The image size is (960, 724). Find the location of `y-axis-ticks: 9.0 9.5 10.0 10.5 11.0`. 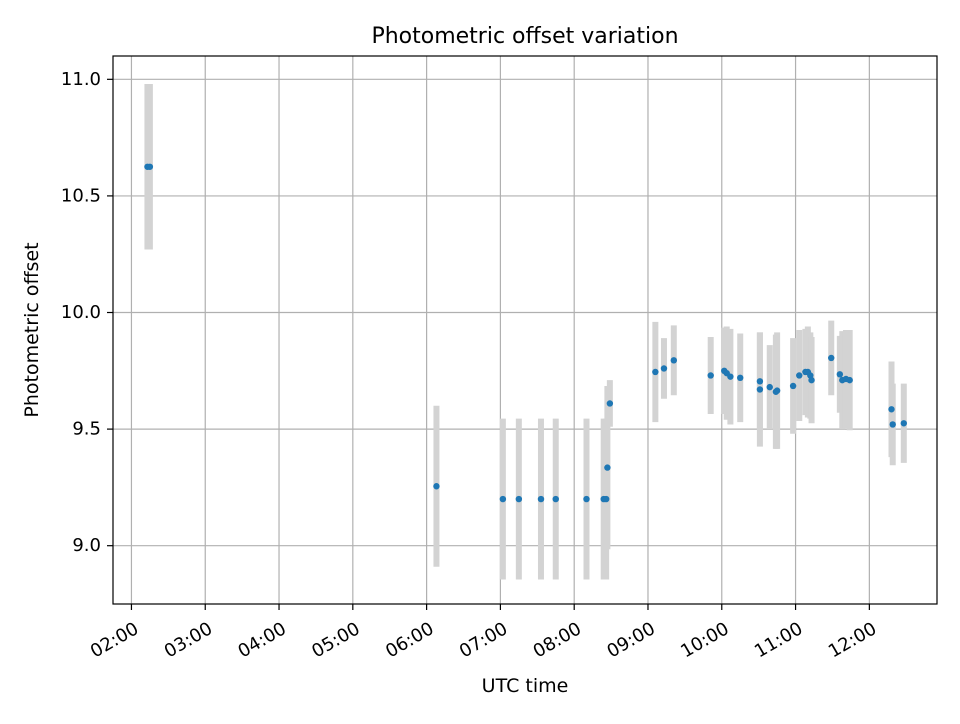

y-axis-ticks: 9.0 9.5 10.0 10.5 11.0 is located at coordinates (87, 312).